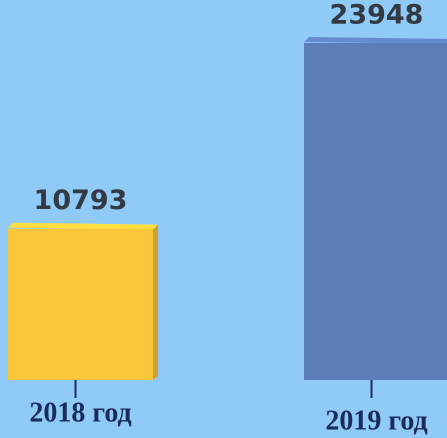 The width and height of the screenshot is (447, 438). What do you see at coordinates (155, 302) in the screenshot?
I see `bar-side` at bounding box center [155, 302].